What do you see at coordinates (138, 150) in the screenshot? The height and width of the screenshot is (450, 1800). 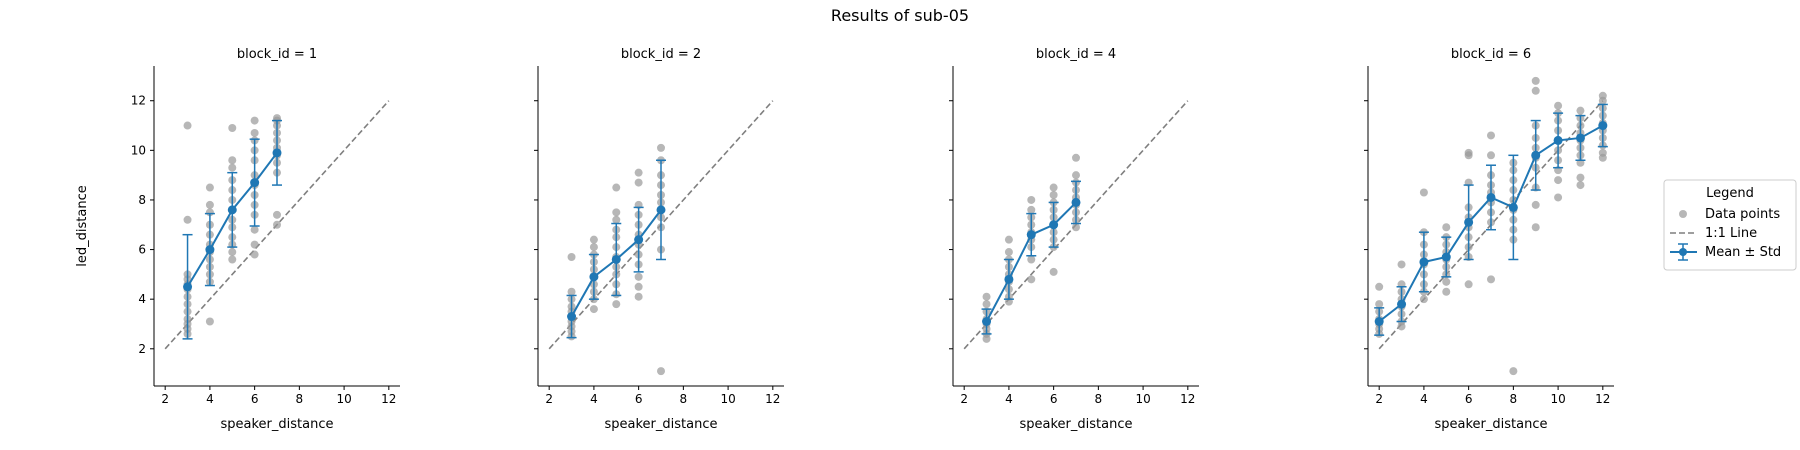 I see `y-tick-label: 10` at bounding box center [138, 150].